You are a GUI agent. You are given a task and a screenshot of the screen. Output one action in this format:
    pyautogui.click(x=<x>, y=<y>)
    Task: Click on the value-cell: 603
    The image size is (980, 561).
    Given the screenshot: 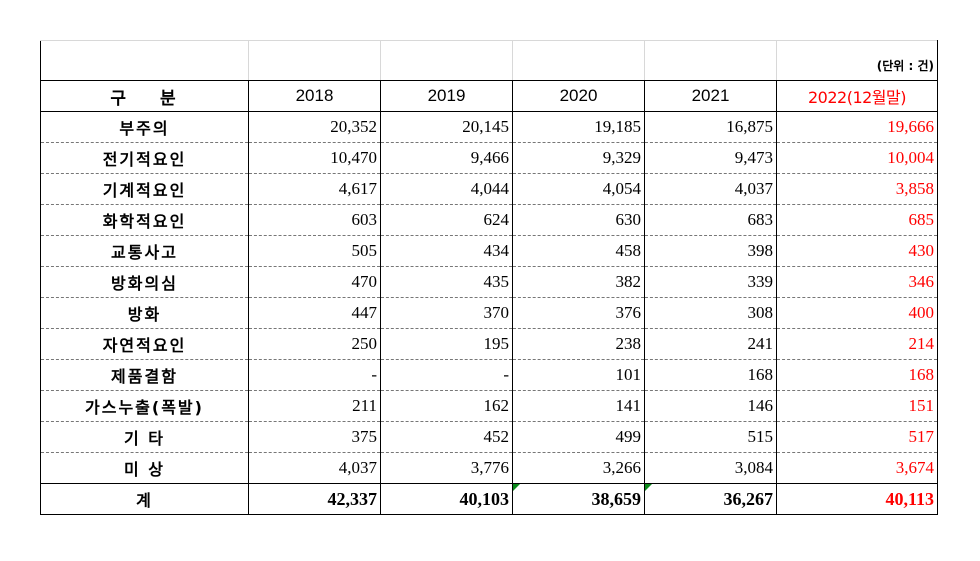 What is the action you would take?
    pyautogui.click(x=314, y=220)
    